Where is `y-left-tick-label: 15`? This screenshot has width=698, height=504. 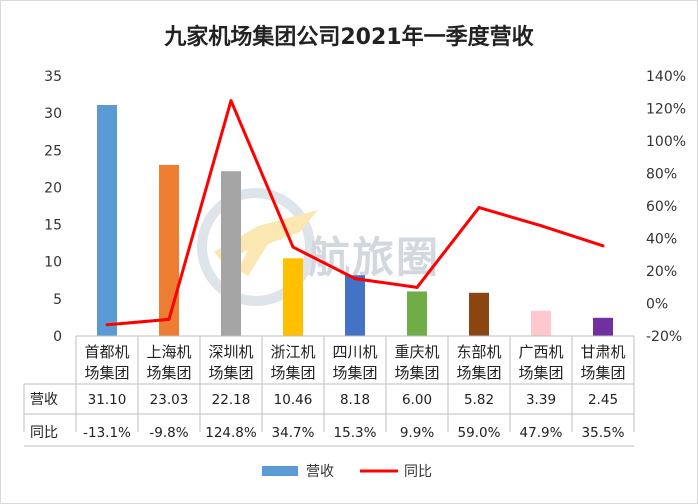 y-left-tick-label: 15 is located at coordinates (53, 226).